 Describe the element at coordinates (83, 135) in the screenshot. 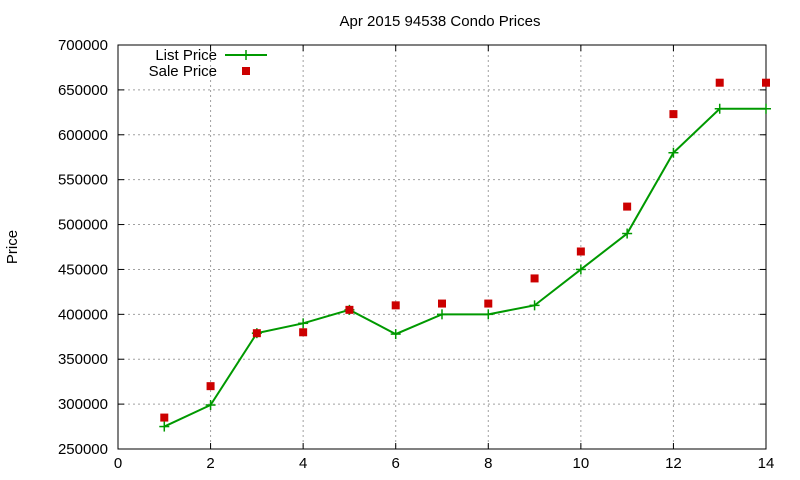

I see `y-tick-label: 600000` at that location.